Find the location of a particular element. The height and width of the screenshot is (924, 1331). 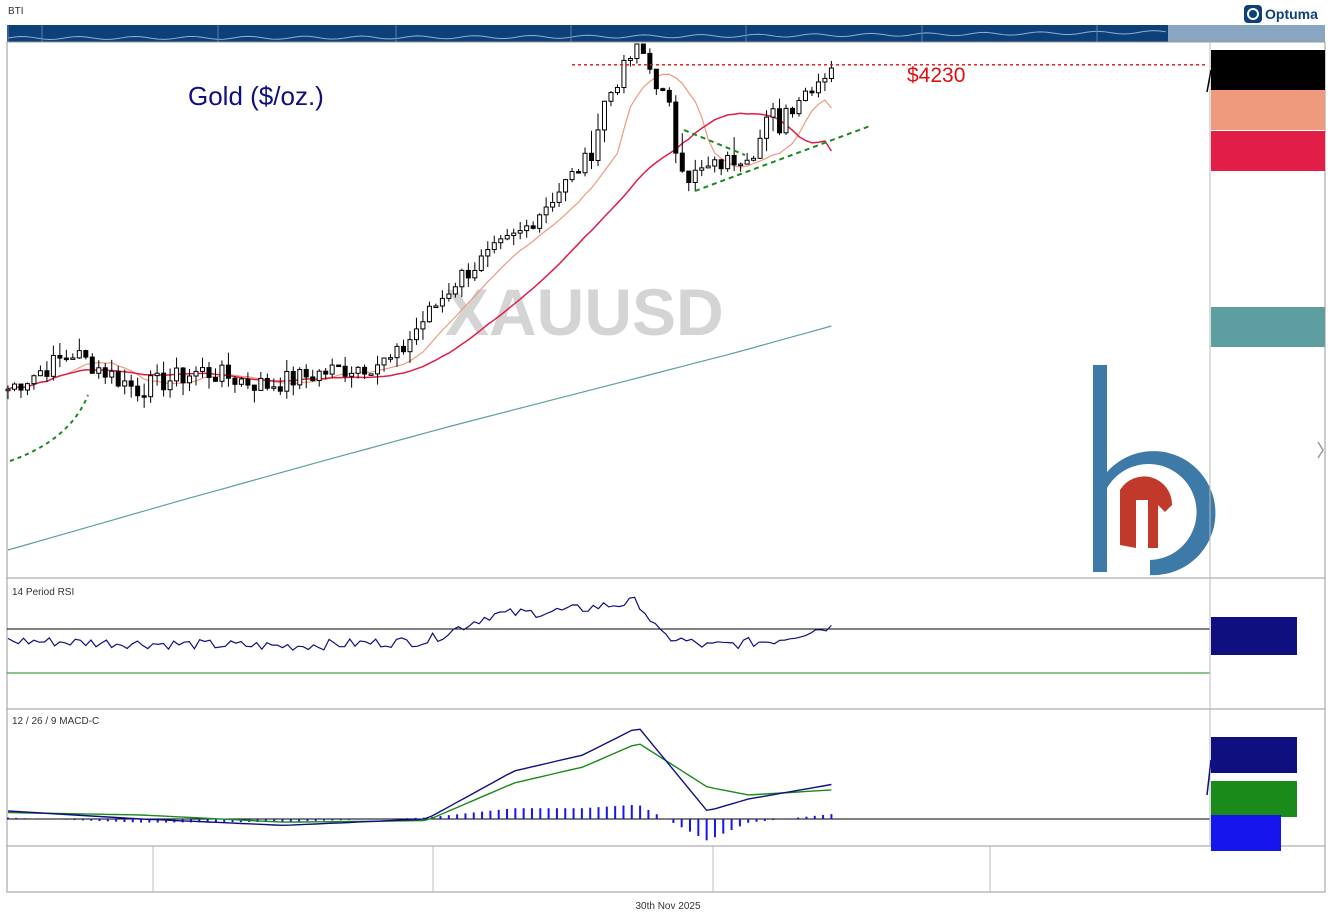

rising-trendline is located at coordinates (782, 158).